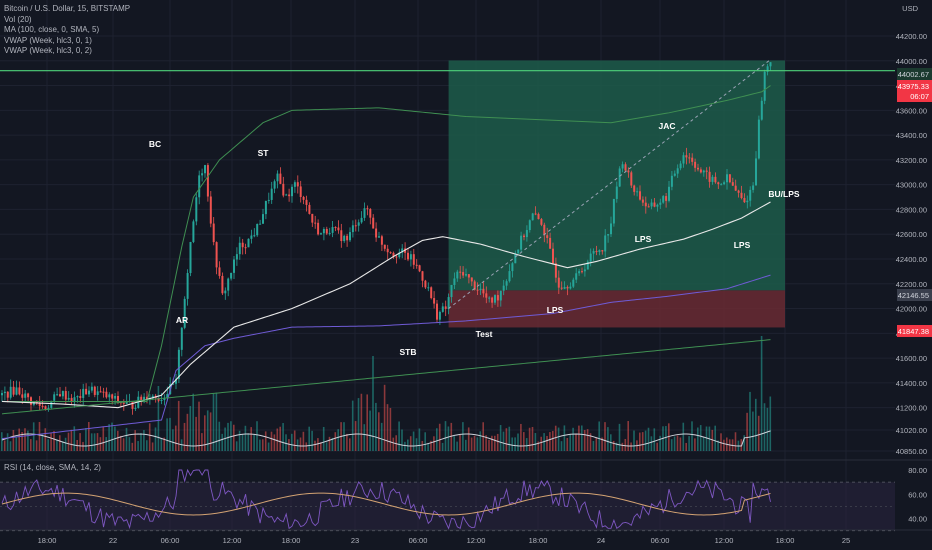 This screenshot has width=932, height=550. Describe the element at coordinates (155, 144) in the screenshot. I see `wyckoff-label: BC` at that location.